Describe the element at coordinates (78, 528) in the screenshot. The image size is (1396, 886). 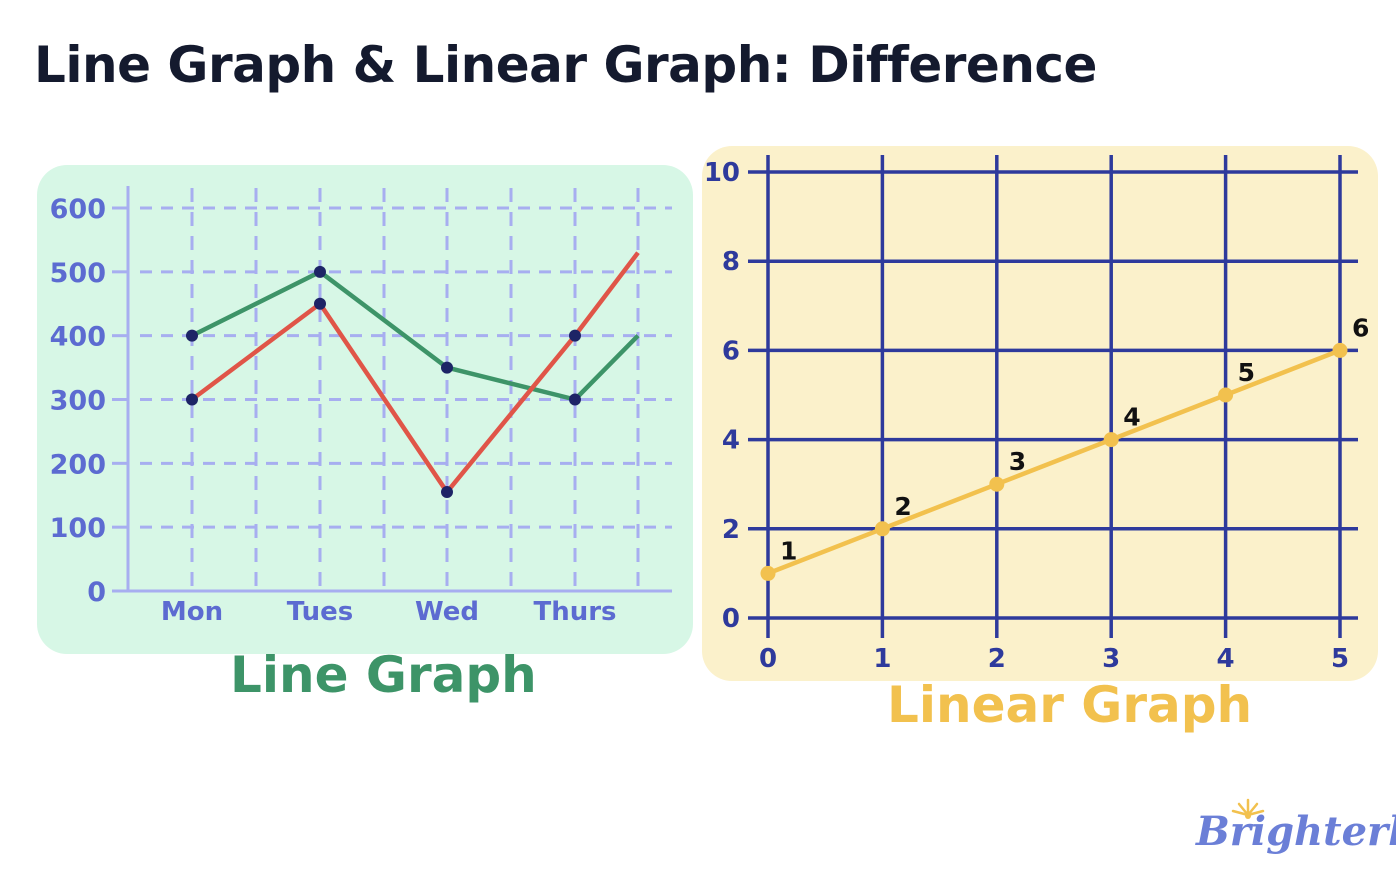
I see `y-tick-label: 100` at that location.